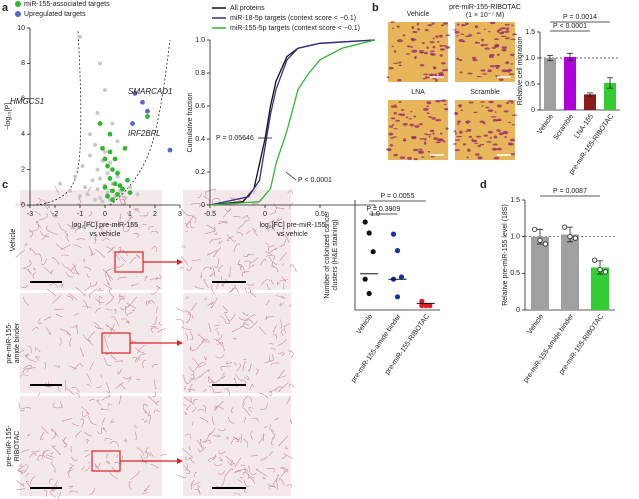 The height and width of the screenshot is (499, 639). I want to click on row-label: amide binder, so click(17, 342).